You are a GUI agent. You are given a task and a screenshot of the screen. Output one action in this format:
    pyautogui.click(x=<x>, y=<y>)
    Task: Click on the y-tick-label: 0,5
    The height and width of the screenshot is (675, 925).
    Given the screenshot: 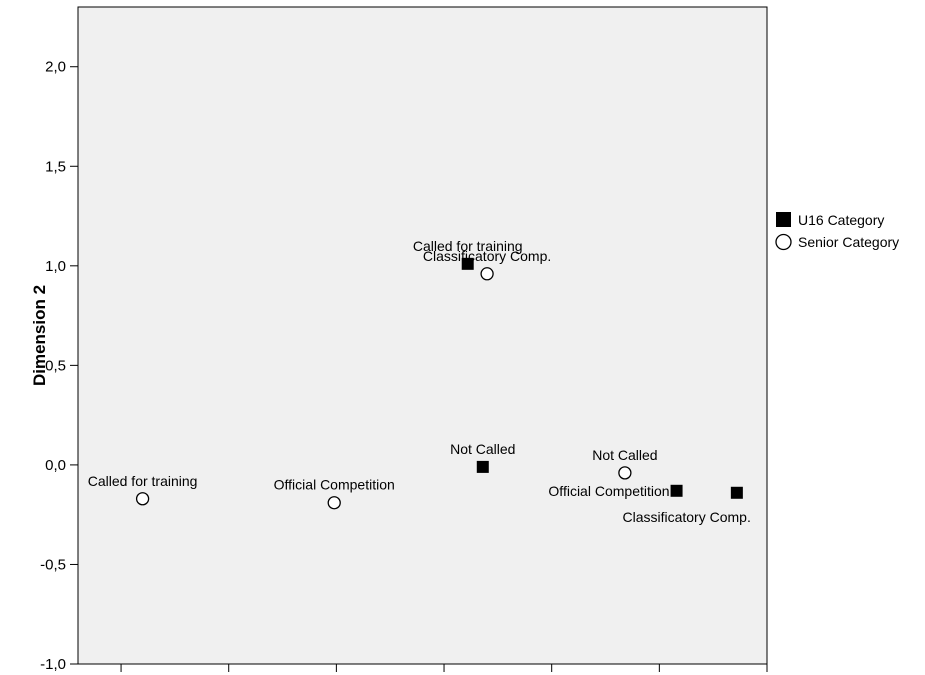 What is the action you would take?
    pyautogui.click(x=55, y=365)
    